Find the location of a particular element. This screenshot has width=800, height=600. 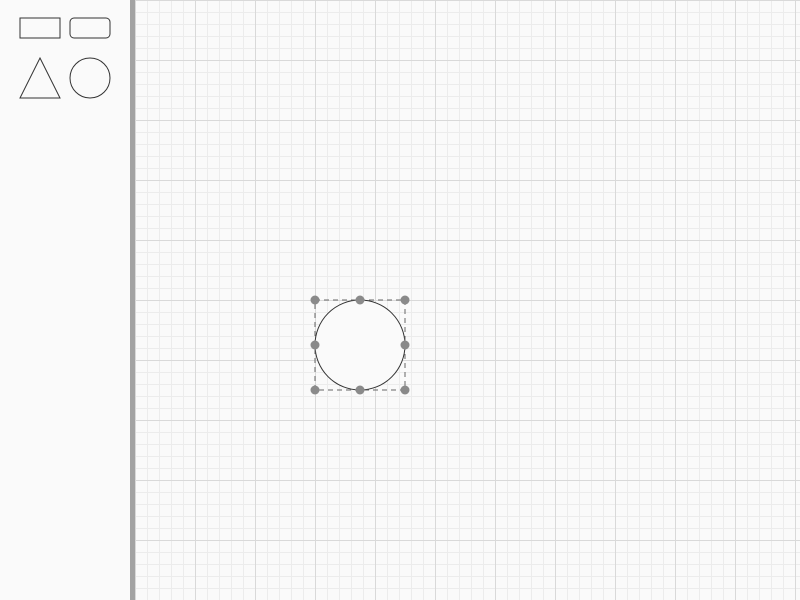

resize-handle-top-left is located at coordinates (315, 300).